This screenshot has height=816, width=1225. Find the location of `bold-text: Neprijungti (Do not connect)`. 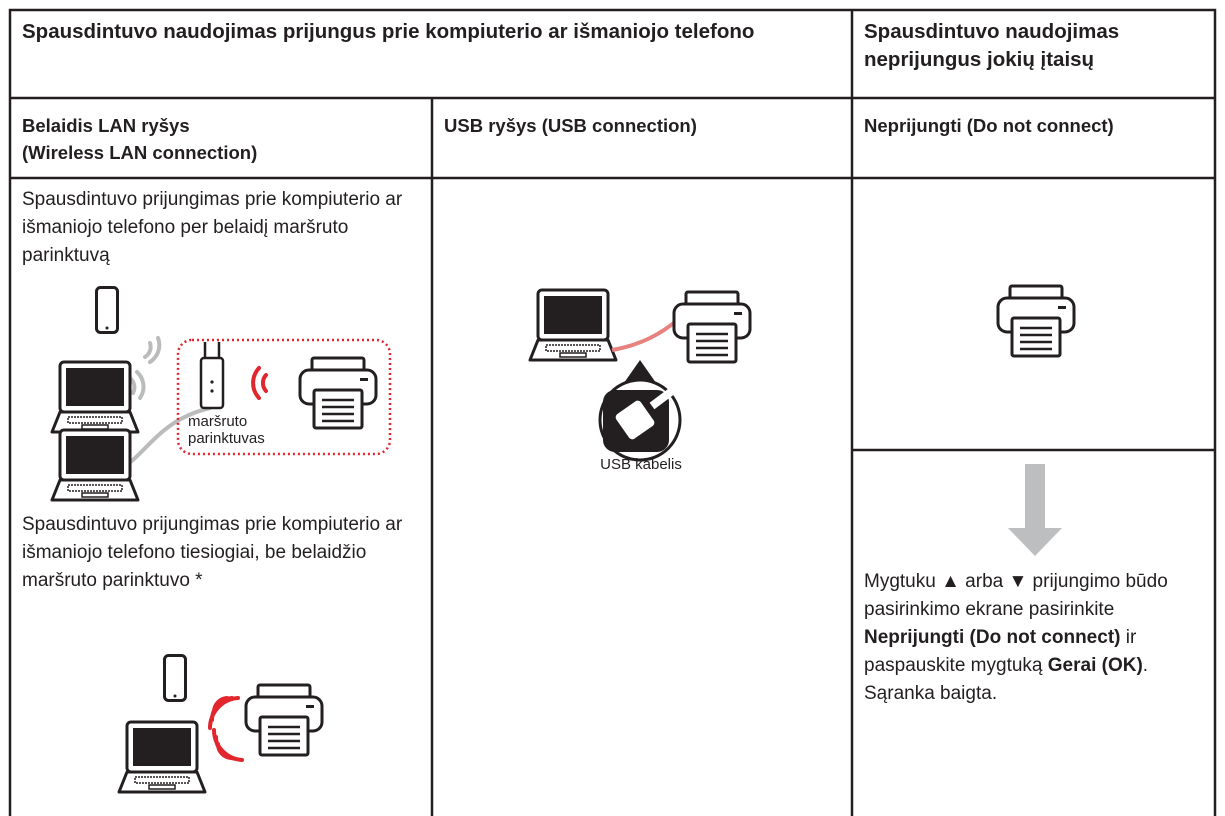

bold-text: Neprijungti (Do not connect) is located at coordinates (992, 637).